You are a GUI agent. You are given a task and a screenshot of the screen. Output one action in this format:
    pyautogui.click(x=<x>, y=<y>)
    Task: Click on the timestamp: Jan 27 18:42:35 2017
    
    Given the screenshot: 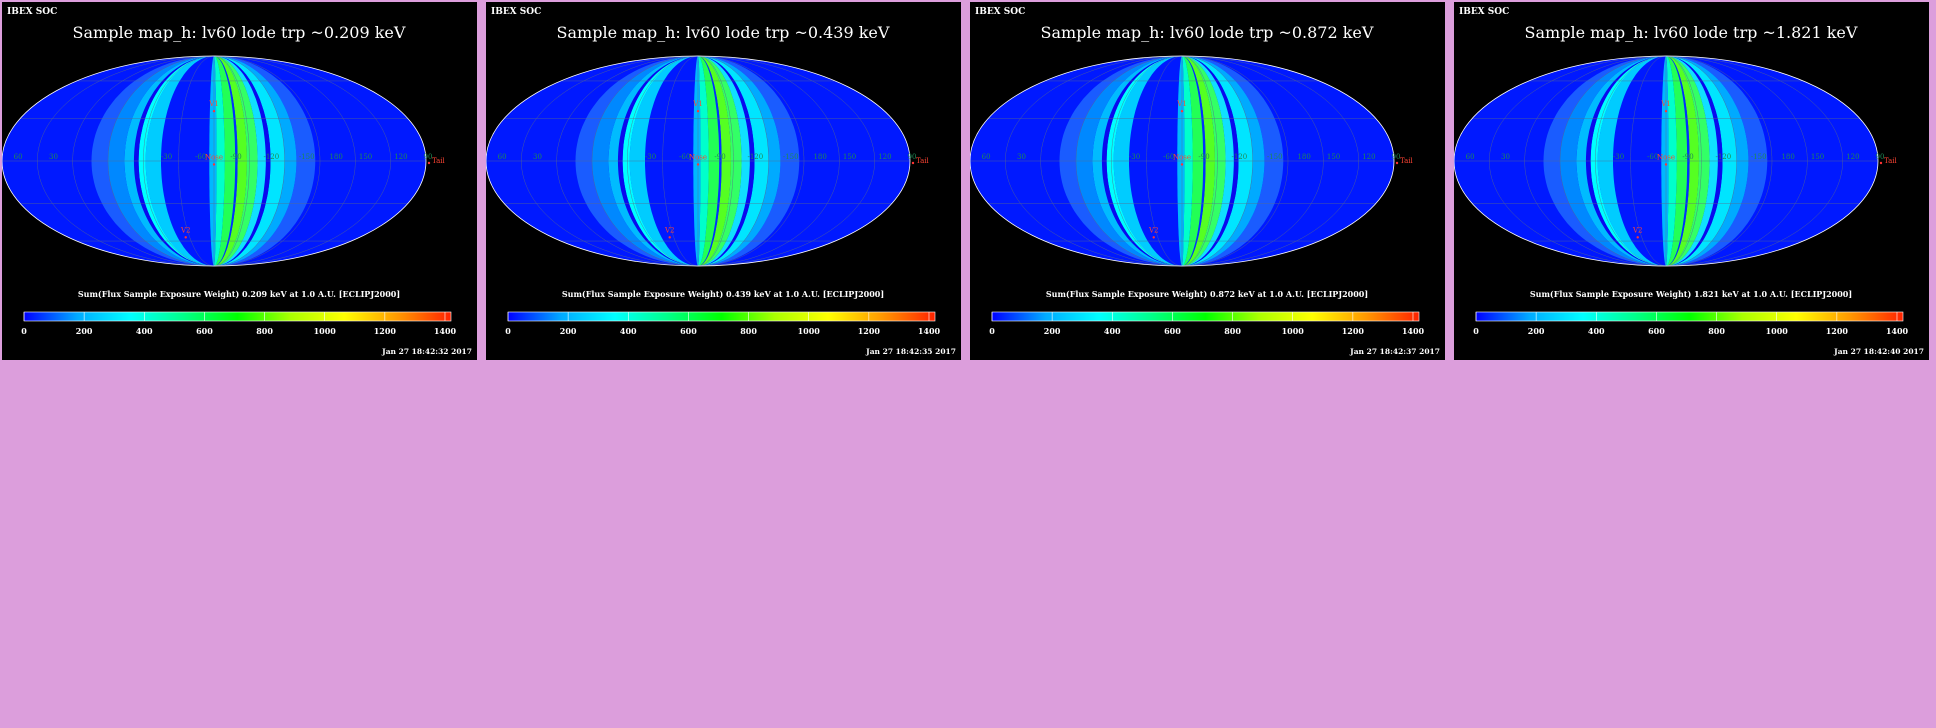 What is the action you would take?
    pyautogui.click(x=910, y=351)
    